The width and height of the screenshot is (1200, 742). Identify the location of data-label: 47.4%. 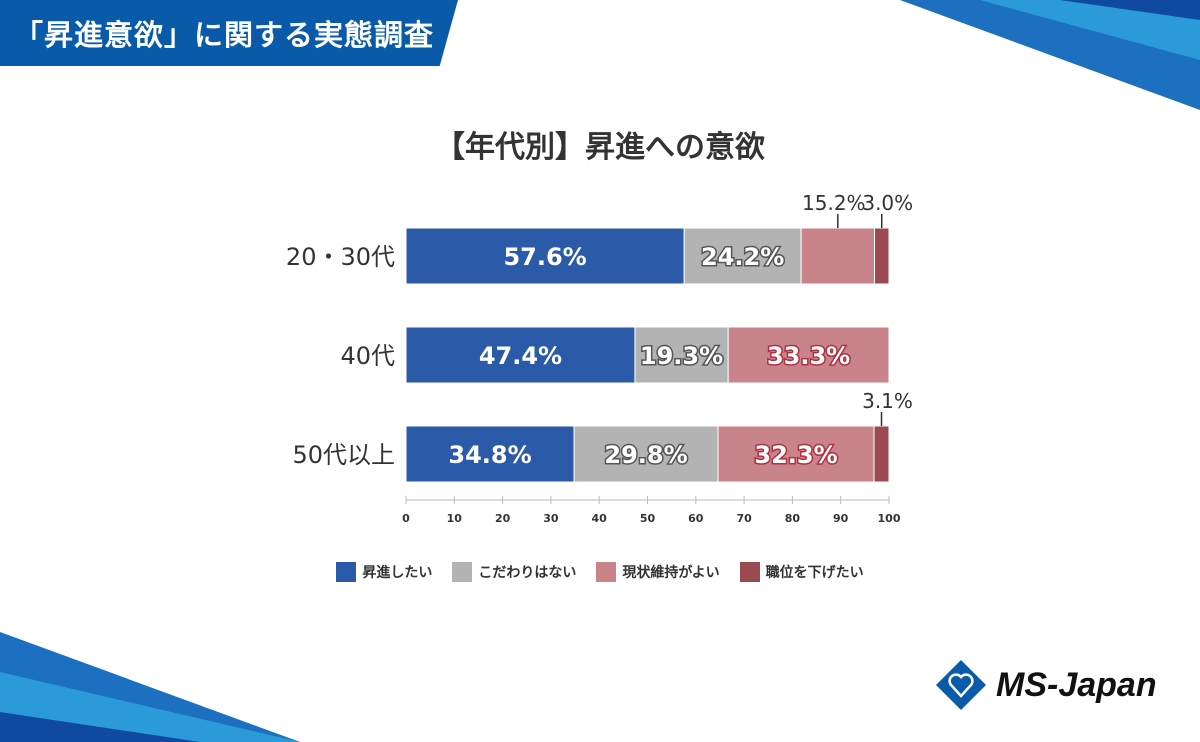
(520, 356).